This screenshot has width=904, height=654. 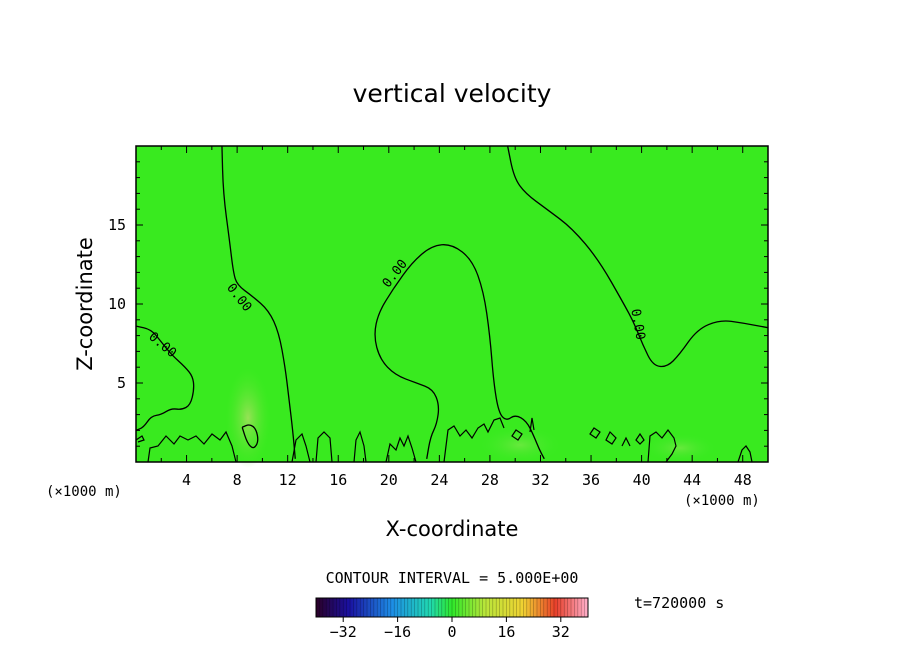 I want to click on y-tick-label: 15, so click(x=117, y=225).